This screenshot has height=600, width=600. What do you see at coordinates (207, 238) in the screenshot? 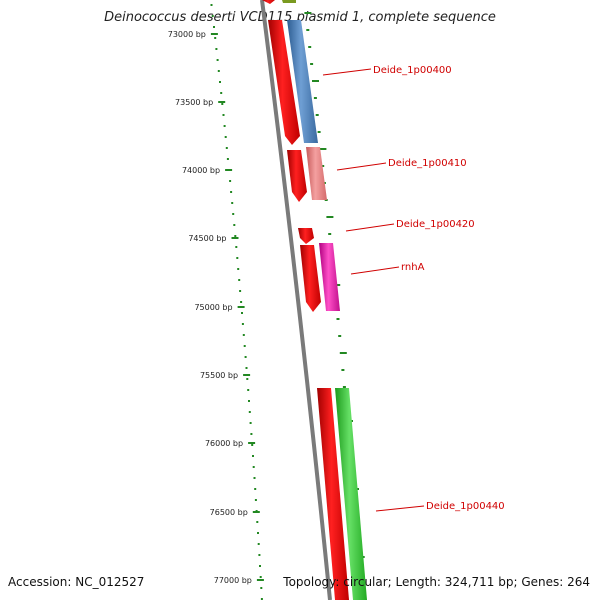
I see `tick-label: 74500 bp` at bounding box center [207, 238].